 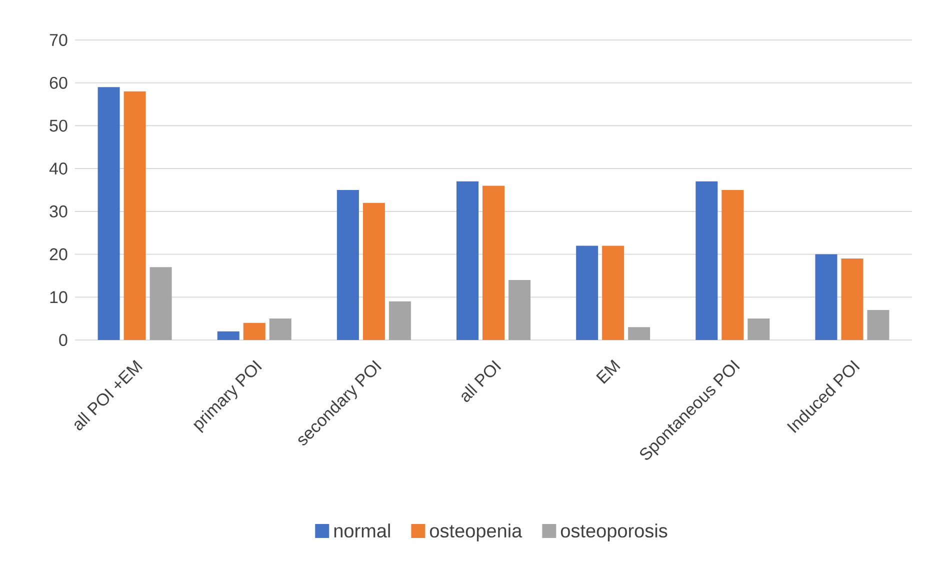 What do you see at coordinates (108, 395) in the screenshot?
I see `x-tick-label: all POI +EM` at bounding box center [108, 395].